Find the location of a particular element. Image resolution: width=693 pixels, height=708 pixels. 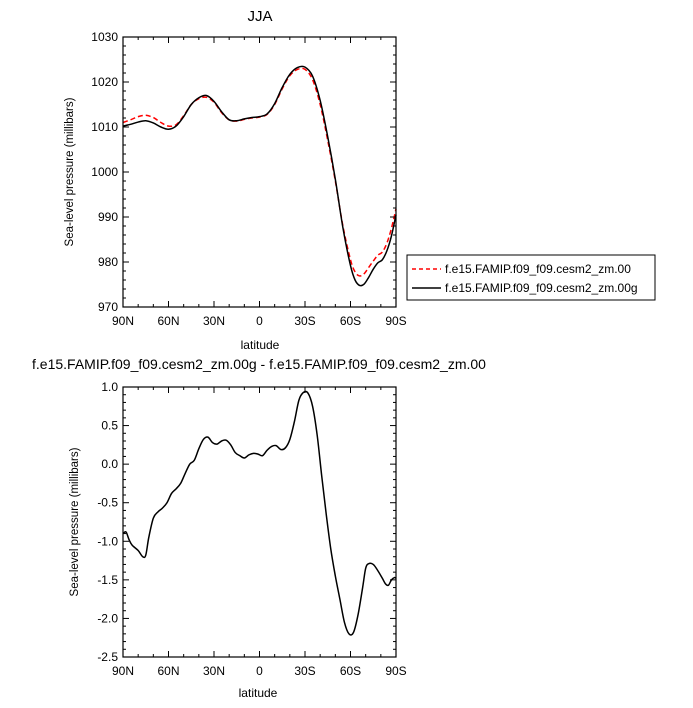

bottom-y-tick-label: -1.0 is located at coordinates (107, 541).